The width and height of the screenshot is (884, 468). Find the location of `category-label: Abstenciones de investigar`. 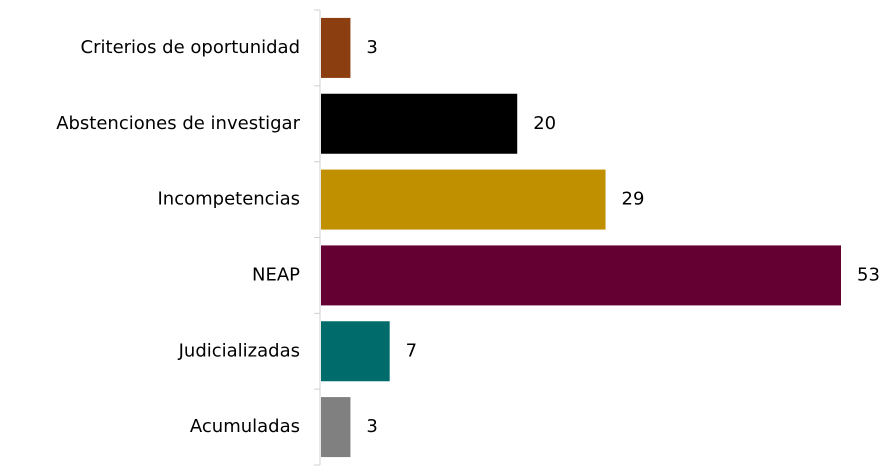

category-label: Abstenciones de investigar is located at coordinates (178, 123).